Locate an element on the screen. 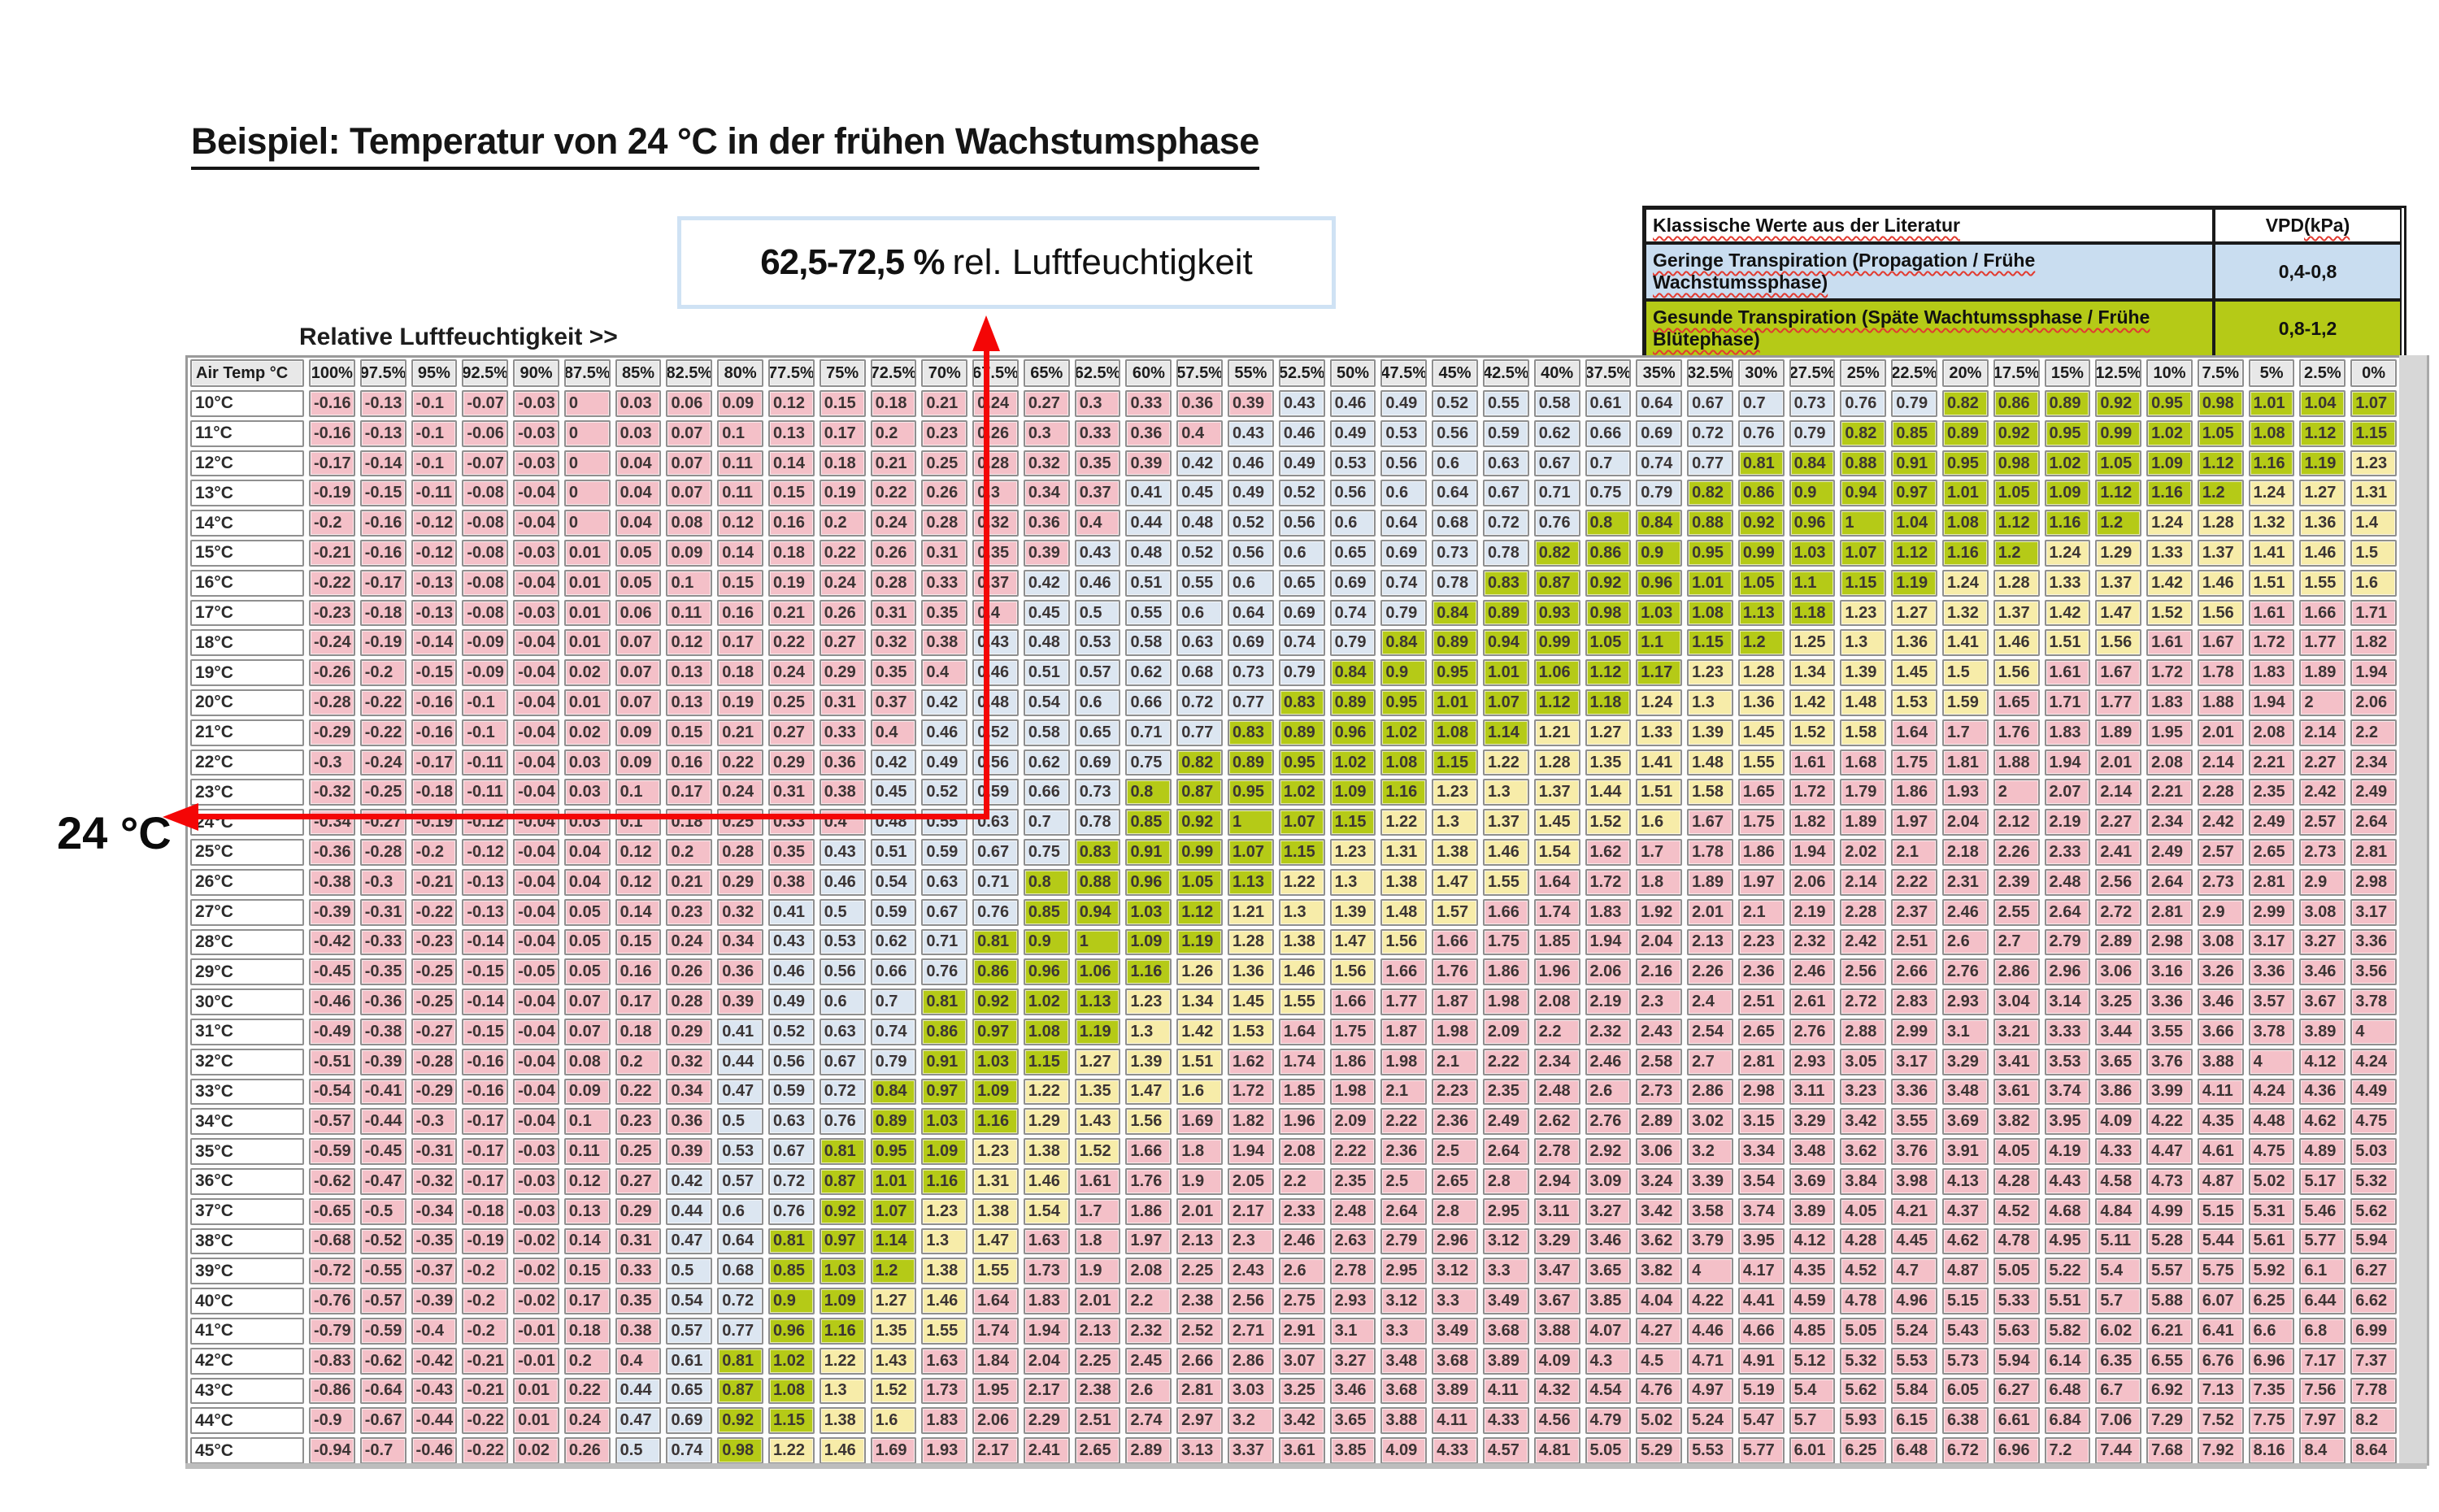  vpd-cell: 6.7 is located at coordinates (2118, 1391).